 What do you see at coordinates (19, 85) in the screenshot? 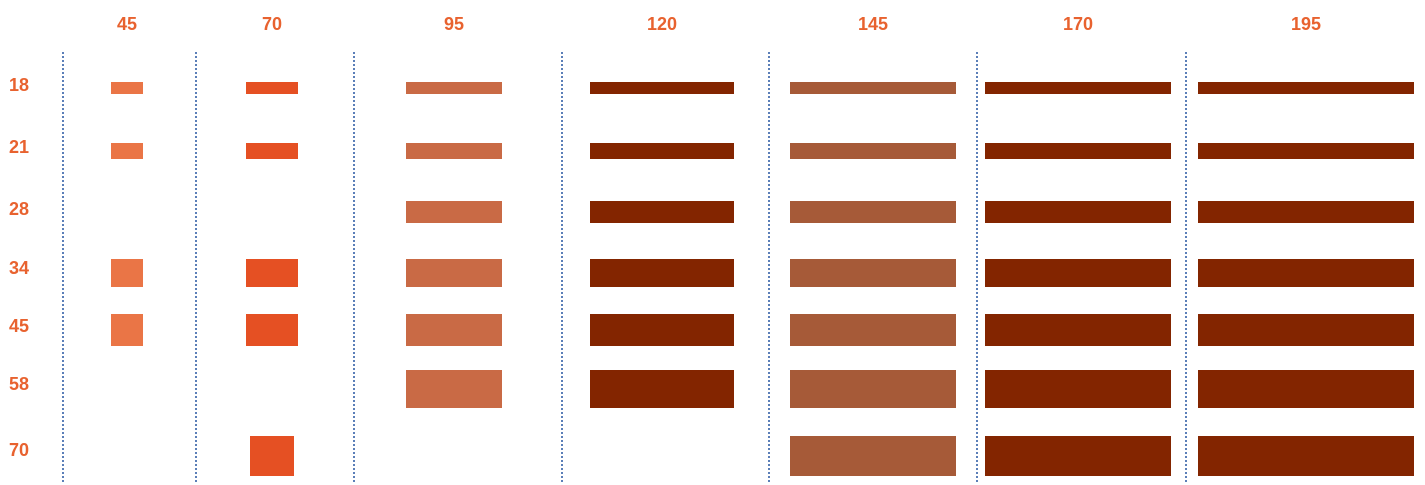
I see `row-label: 18` at bounding box center [19, 85].